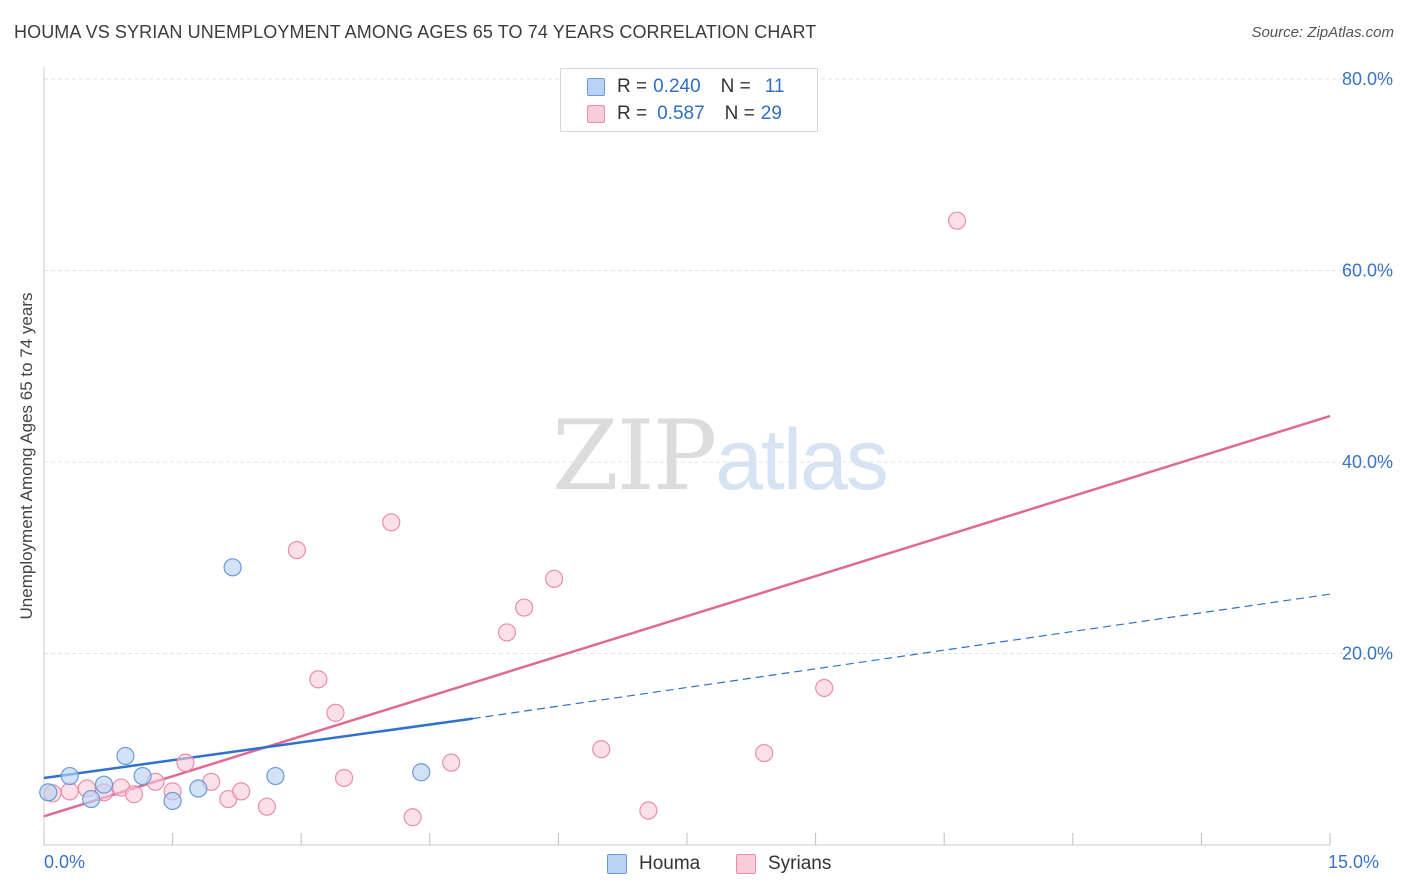 The width and height of the screenshot is (1406, 892). I want to click on y-tick-label: 80.0%, so click(1367, 79).